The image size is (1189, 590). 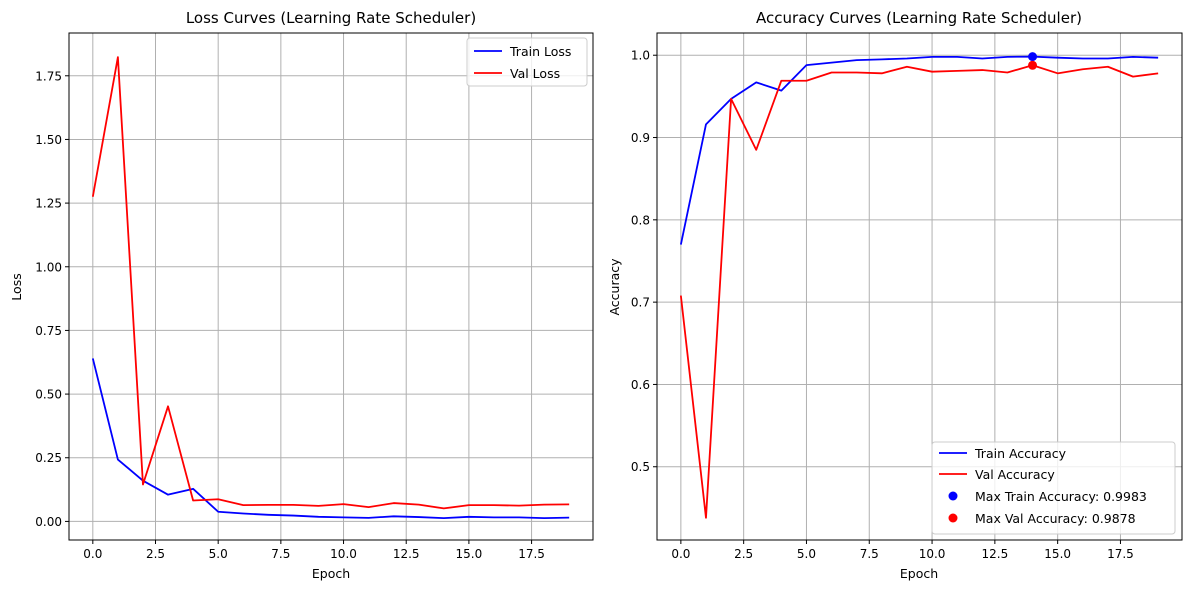 I want to click on accuracy-chart-xtick-label: 15.0, so click(x=1057, y=554).